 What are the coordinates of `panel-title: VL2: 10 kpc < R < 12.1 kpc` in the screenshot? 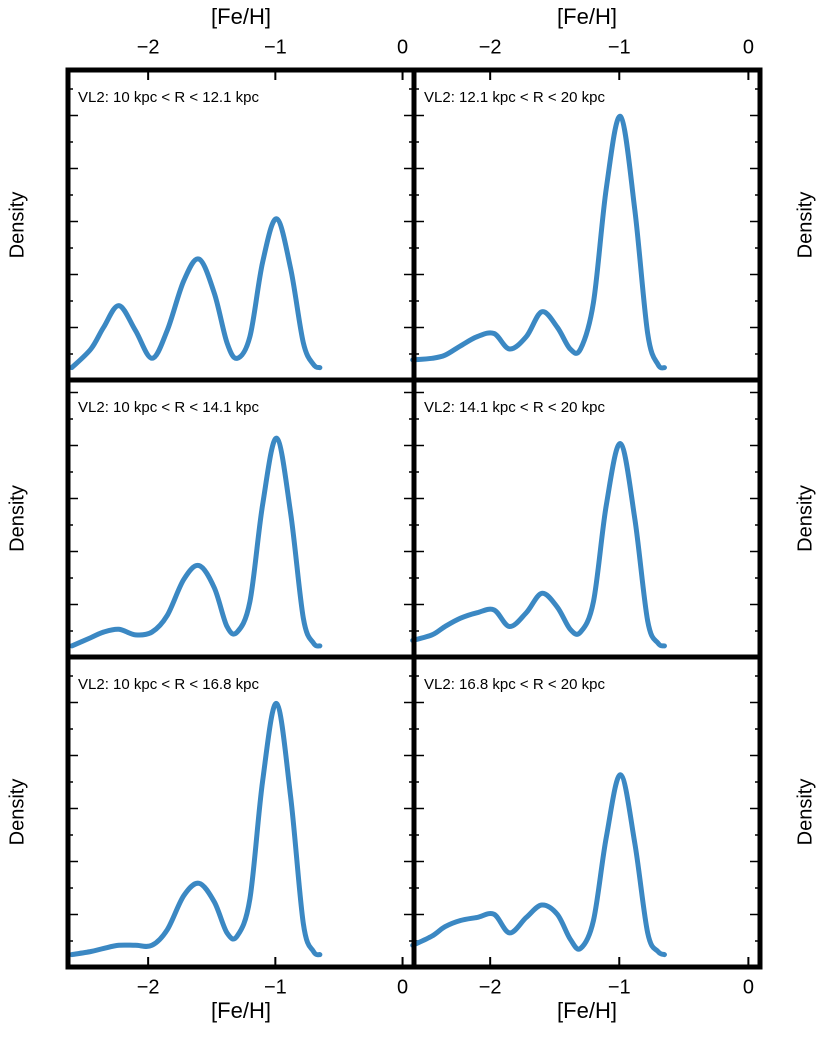 It's located at (168, 97).